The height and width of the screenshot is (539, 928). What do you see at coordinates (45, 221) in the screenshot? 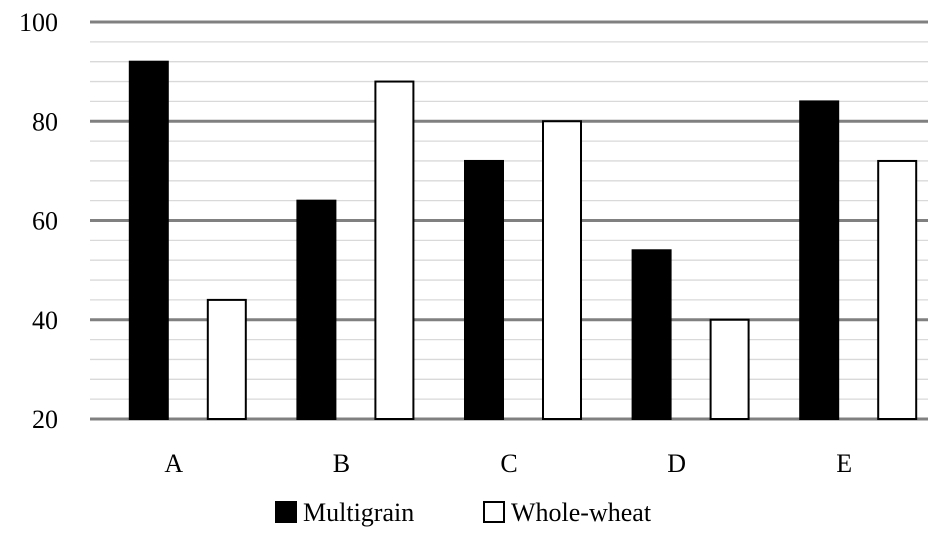
I see `y-tick-label: 60` at bounding box center [45, 221].